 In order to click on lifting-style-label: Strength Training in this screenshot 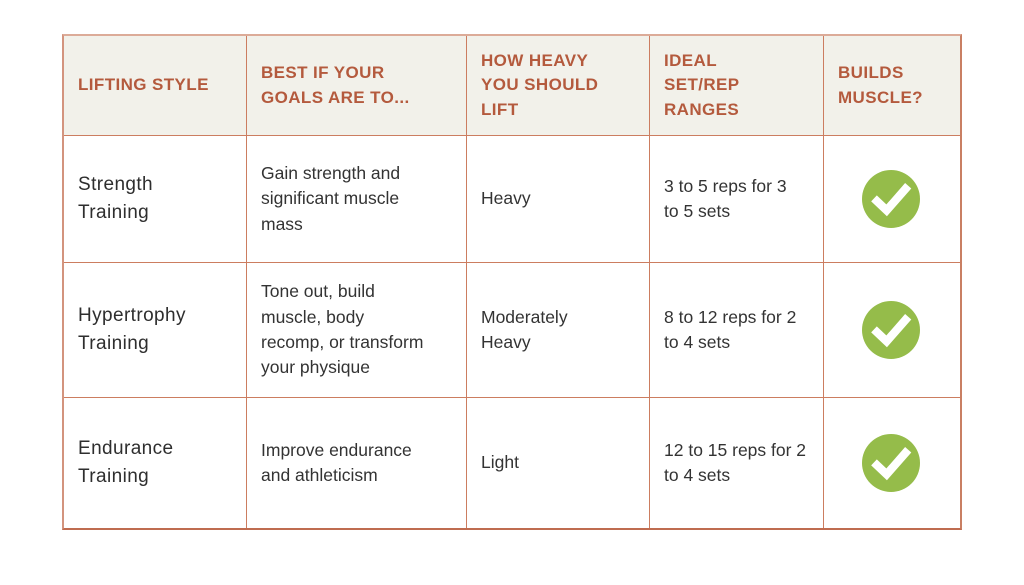, I will do `click(116, 198)`.